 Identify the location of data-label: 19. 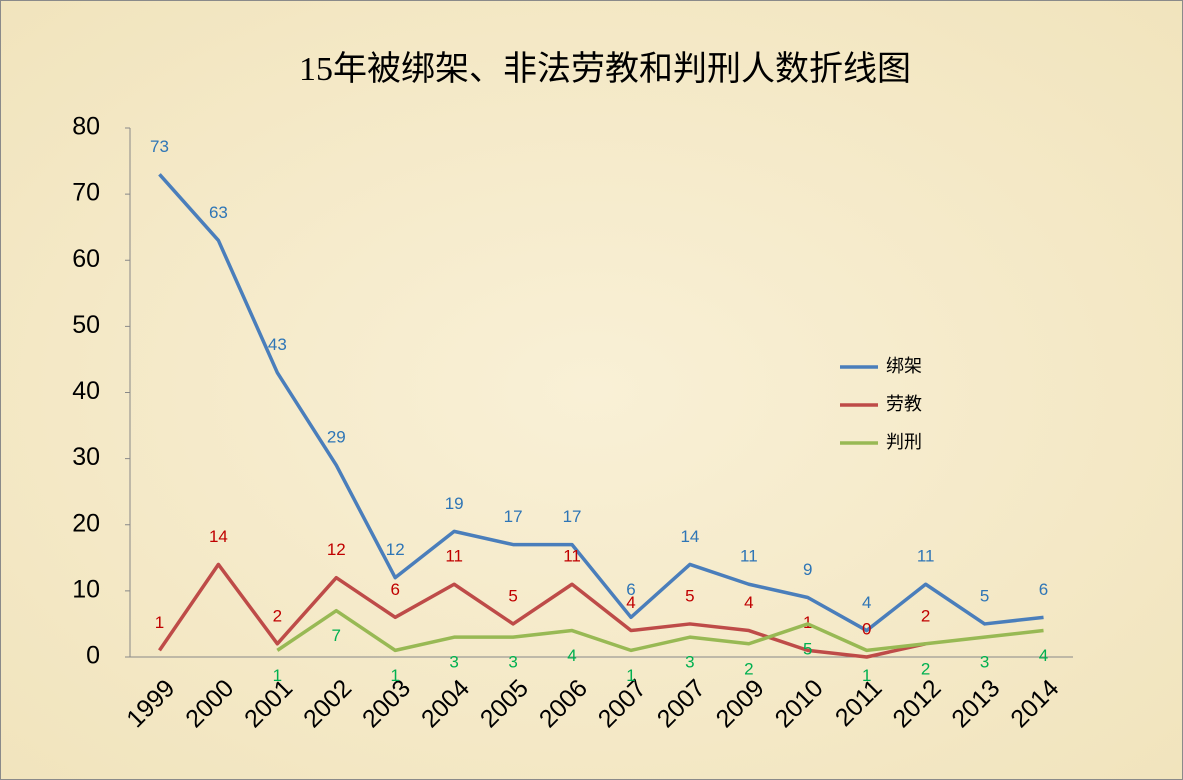
(454, 503).